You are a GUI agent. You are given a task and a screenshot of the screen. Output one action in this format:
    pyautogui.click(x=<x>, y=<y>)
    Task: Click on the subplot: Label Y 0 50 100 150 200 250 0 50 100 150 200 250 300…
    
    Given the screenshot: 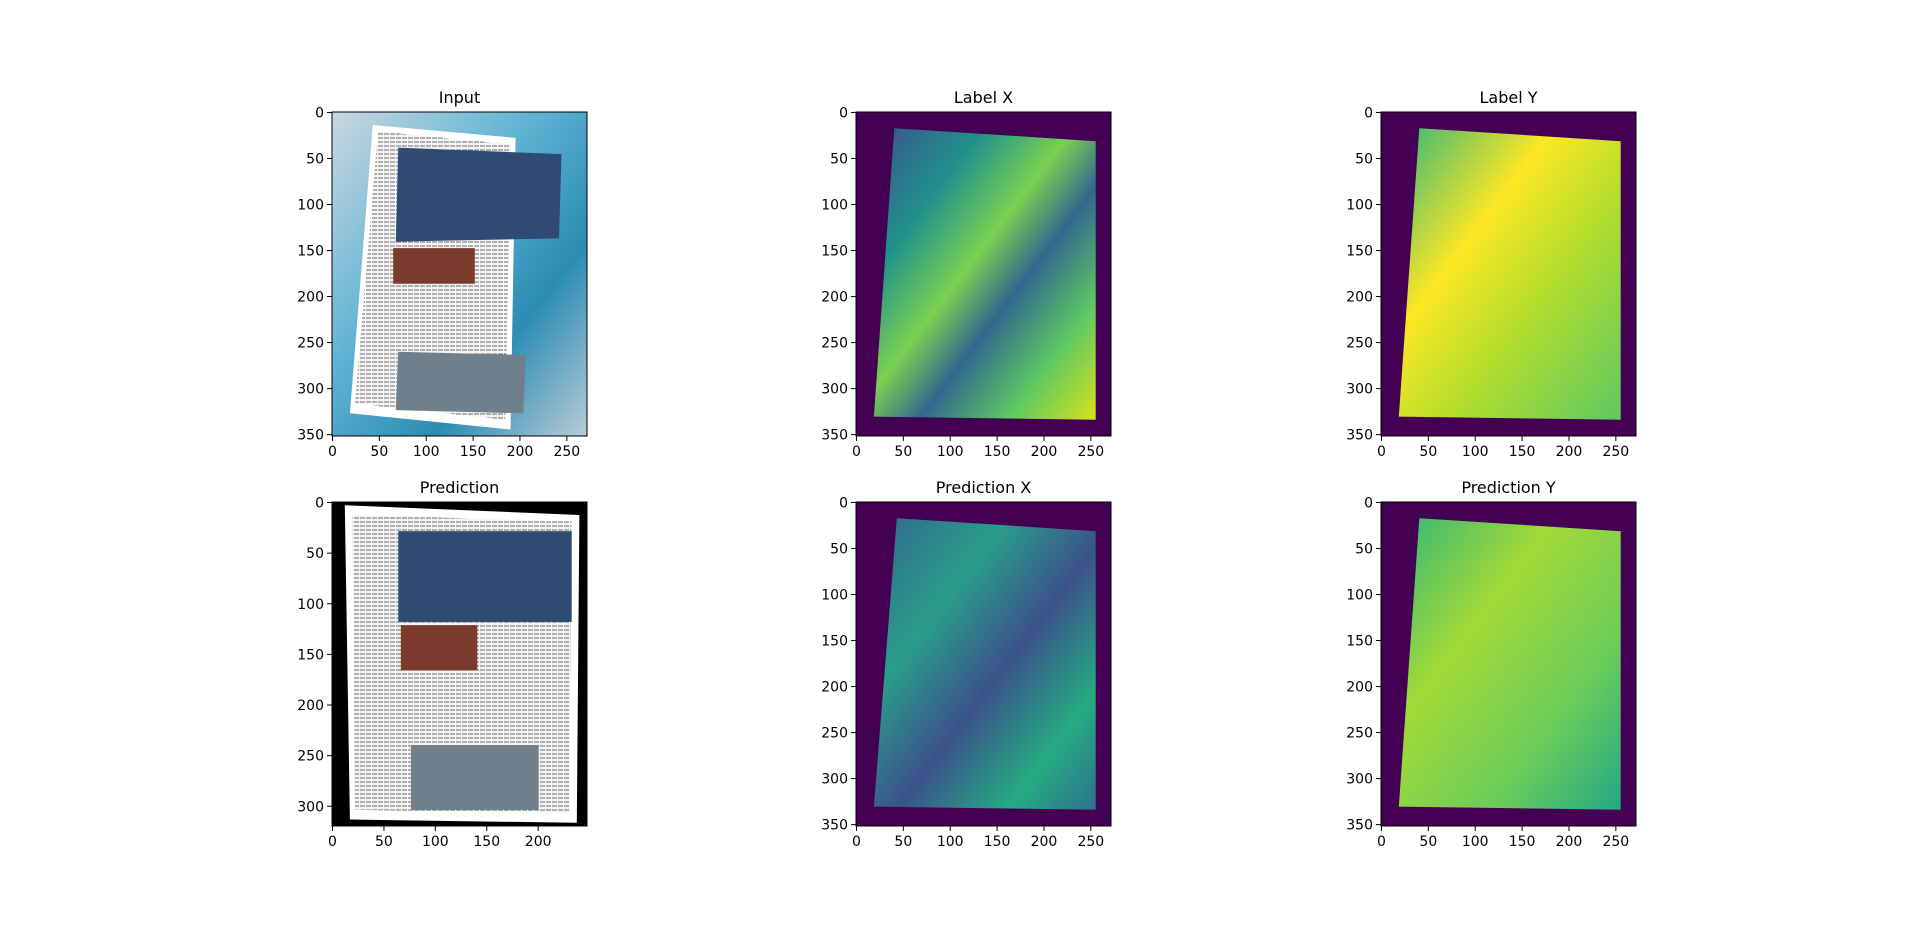 What is the action you would take?
    pyautogui.click(x=1491, y=274)
    